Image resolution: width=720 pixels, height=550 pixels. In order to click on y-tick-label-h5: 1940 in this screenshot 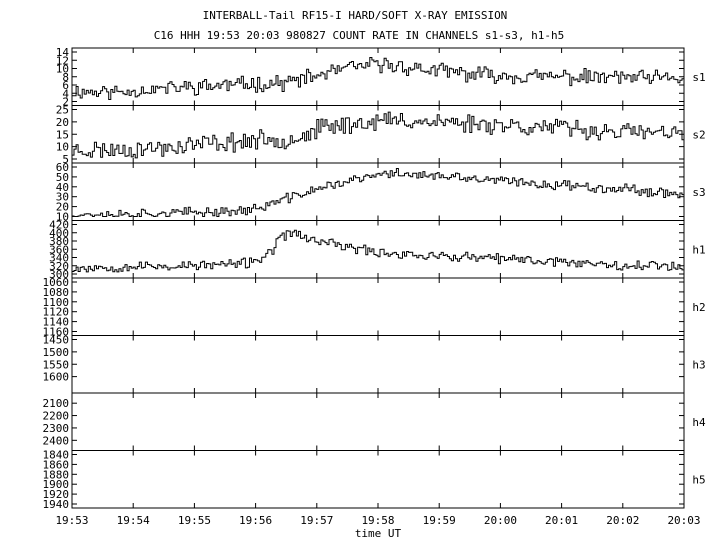, I will do `click(56, 504)`.